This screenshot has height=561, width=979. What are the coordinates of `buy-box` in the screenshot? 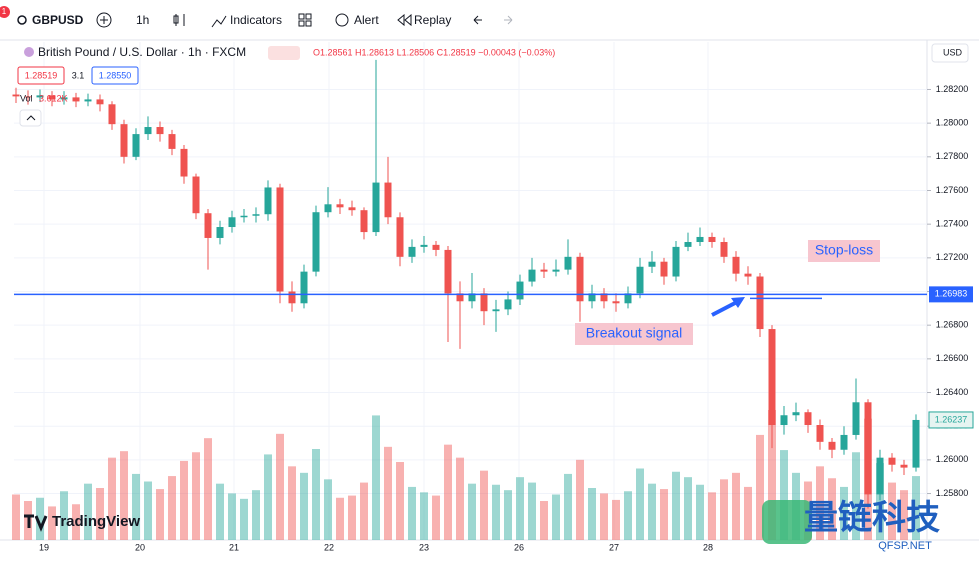 It's located at (115, 75).